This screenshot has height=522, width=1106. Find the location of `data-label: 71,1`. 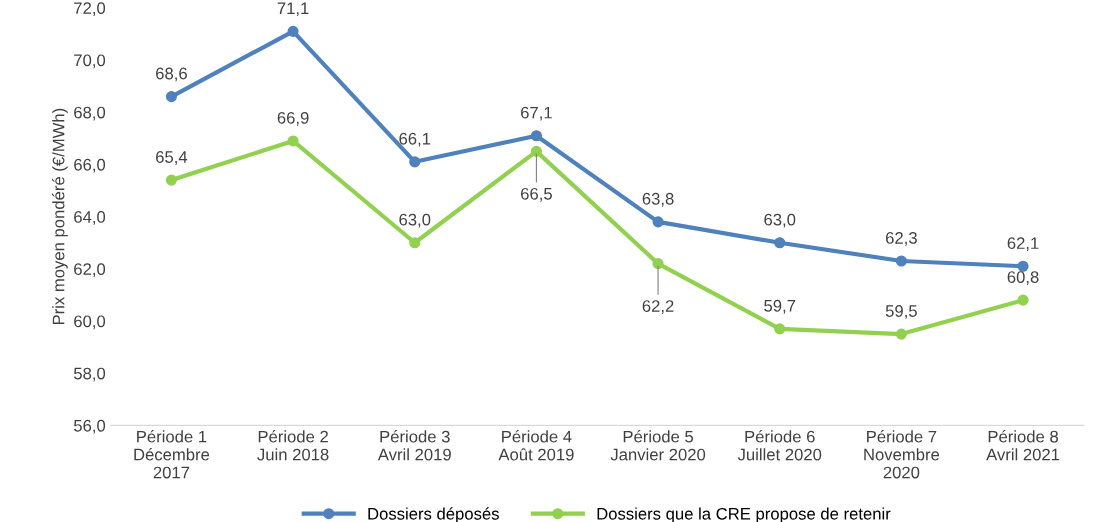

data-label: 71,1 is located at coordinates (293, 9).